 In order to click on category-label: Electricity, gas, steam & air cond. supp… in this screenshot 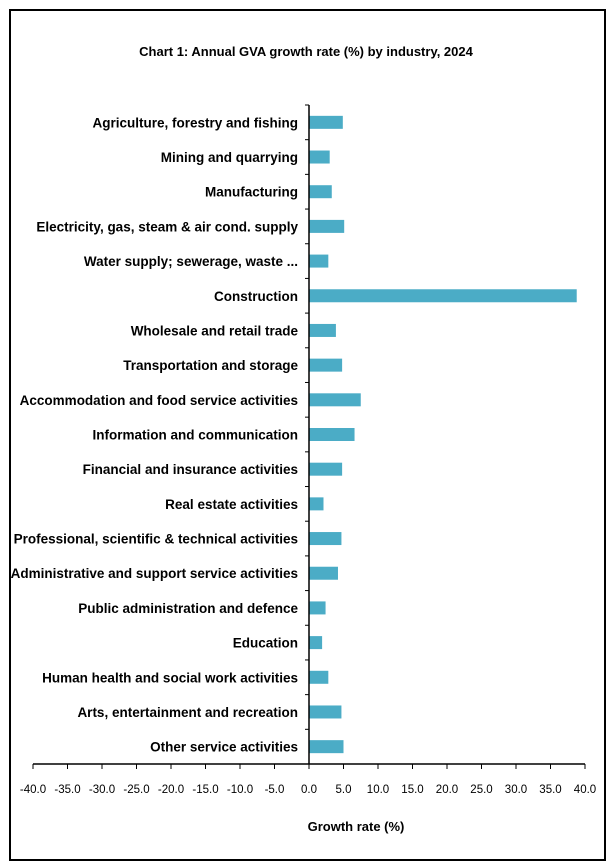, I will do `click(167, 226)`.